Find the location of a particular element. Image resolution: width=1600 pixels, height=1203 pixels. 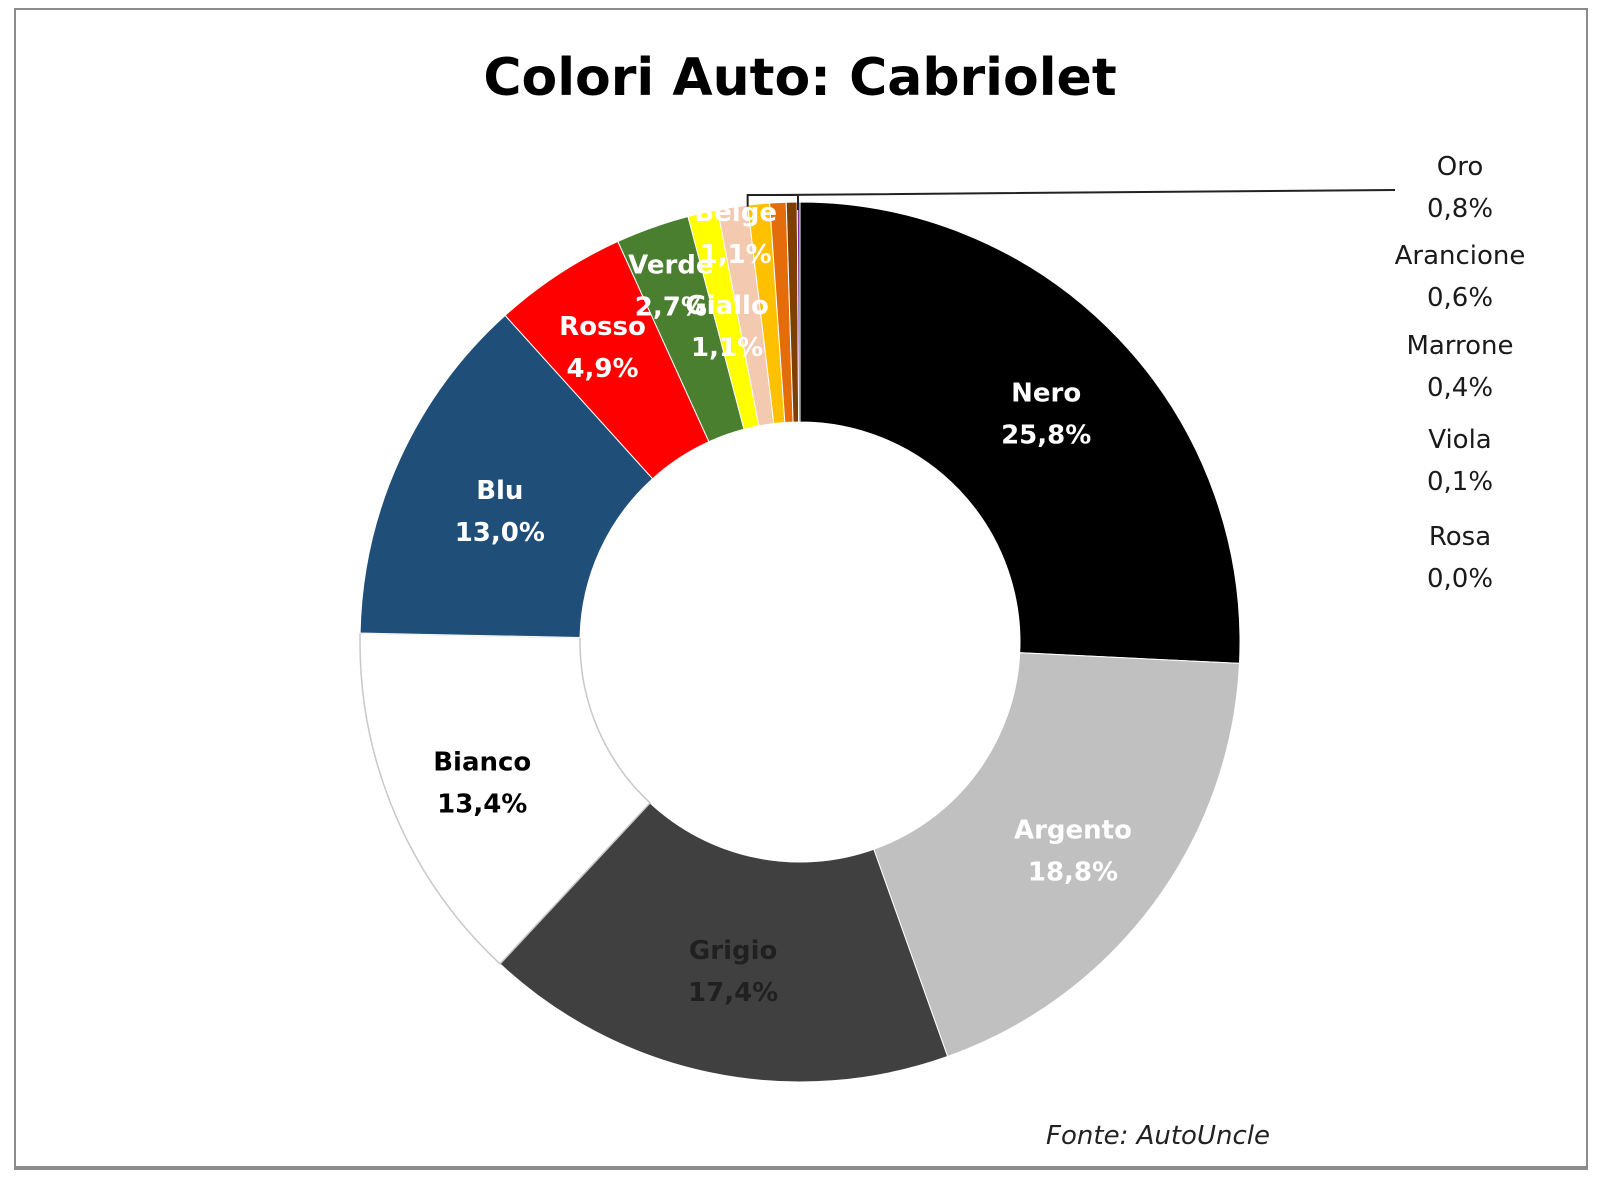

slice-value-nero: 25,8% is located at coordinates (1046, 436).